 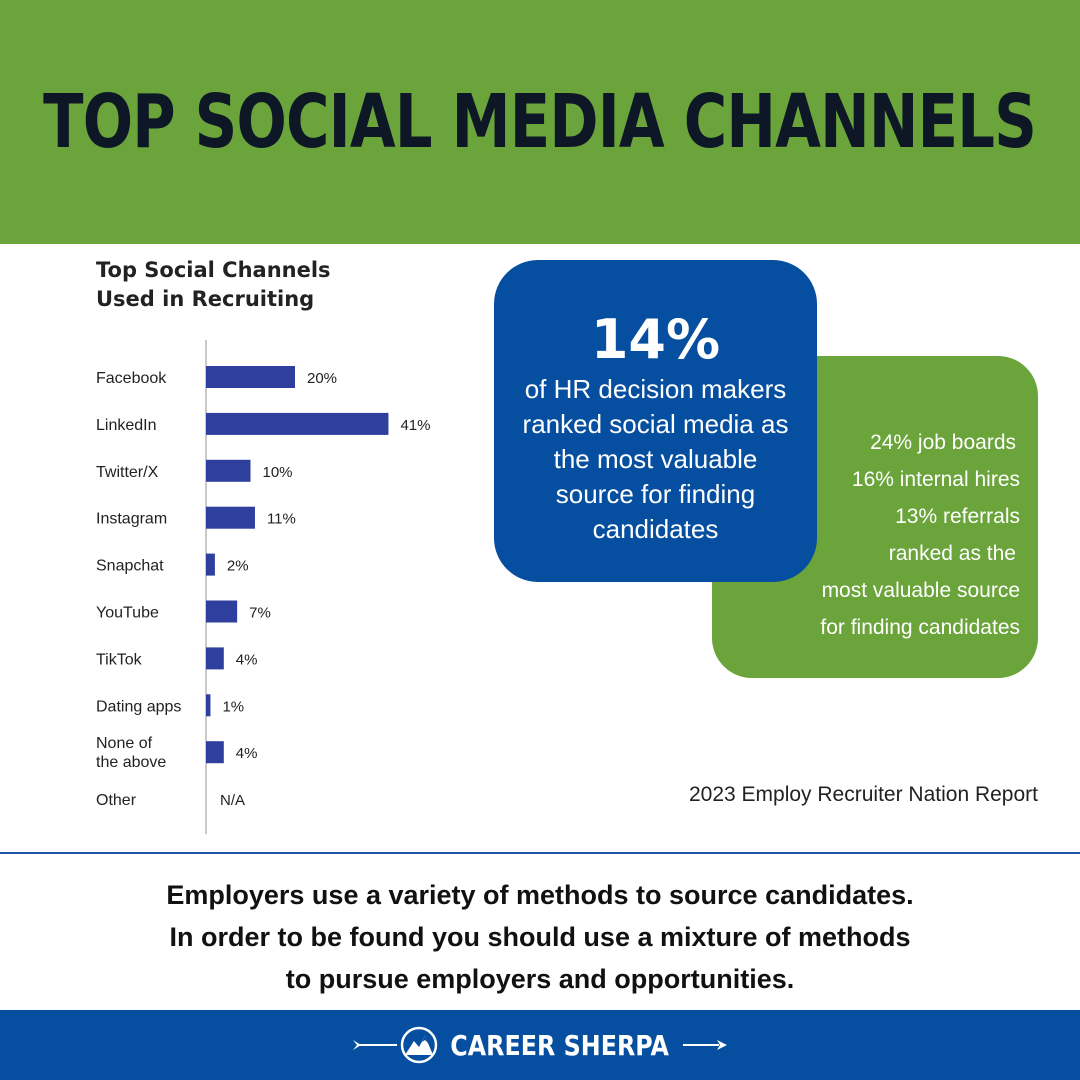 I want to click on value-label: 11%, so click(x=281, y=519).